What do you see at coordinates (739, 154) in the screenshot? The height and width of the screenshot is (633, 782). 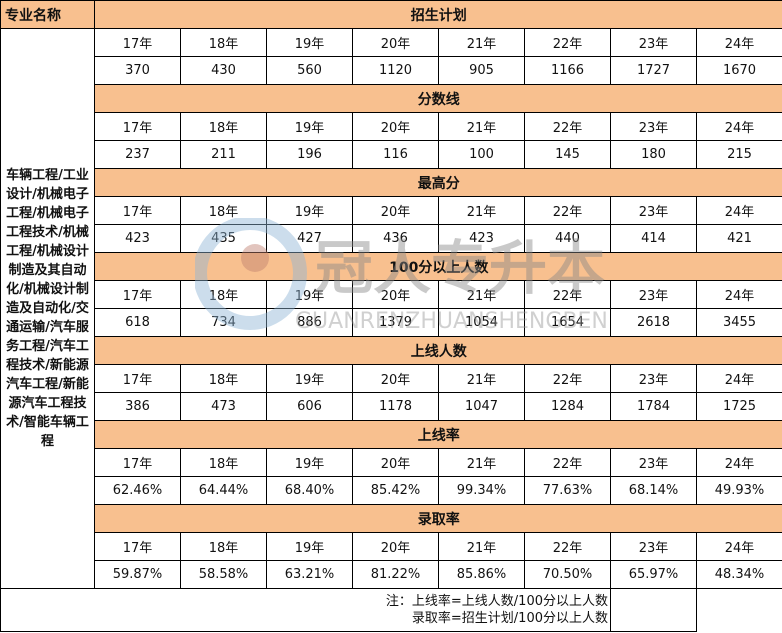 I see `value-cell: 215` at bounding box center [739, 154].